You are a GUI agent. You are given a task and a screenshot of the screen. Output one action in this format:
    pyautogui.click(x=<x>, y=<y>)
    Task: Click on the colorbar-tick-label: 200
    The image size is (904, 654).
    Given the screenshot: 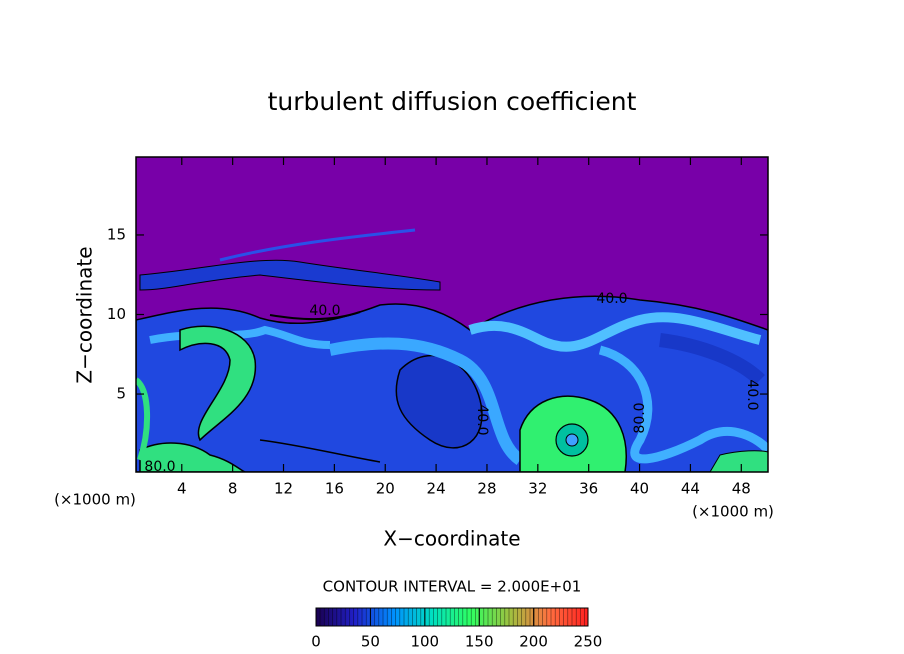 What is the action you would take?
    pyautogui.click(x=533, y=642)
    